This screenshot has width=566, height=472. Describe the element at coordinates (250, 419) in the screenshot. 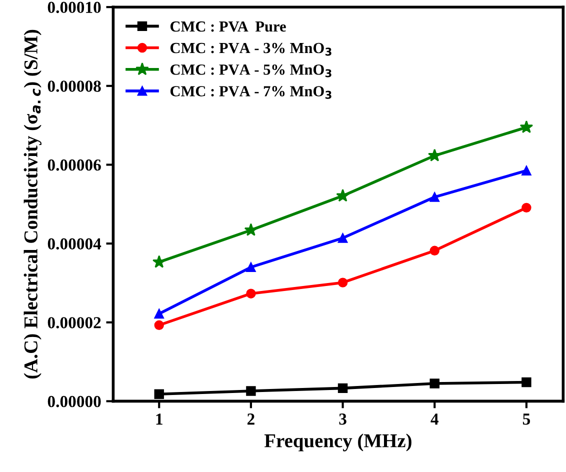

I see `x-tick-label: 2` at that location.